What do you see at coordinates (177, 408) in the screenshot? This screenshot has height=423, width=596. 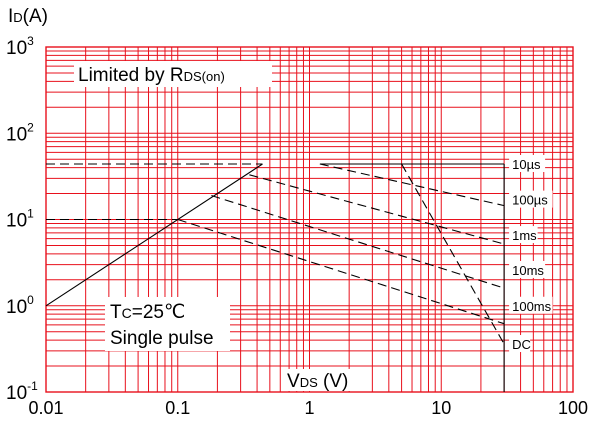 I see `x-tick-label: 0.1` at bounding box center [177, 408].